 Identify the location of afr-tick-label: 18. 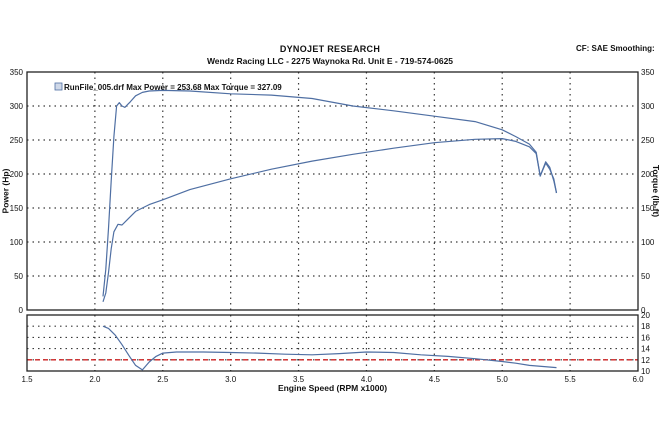
(645, 326).